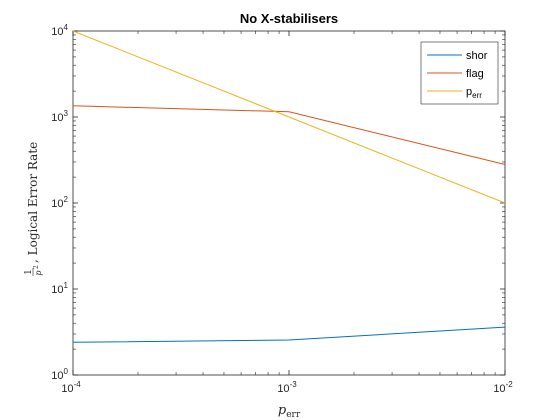 The image size is (560, 420). I want to click on y-tick-label: 10⁴, so click(59, 30).